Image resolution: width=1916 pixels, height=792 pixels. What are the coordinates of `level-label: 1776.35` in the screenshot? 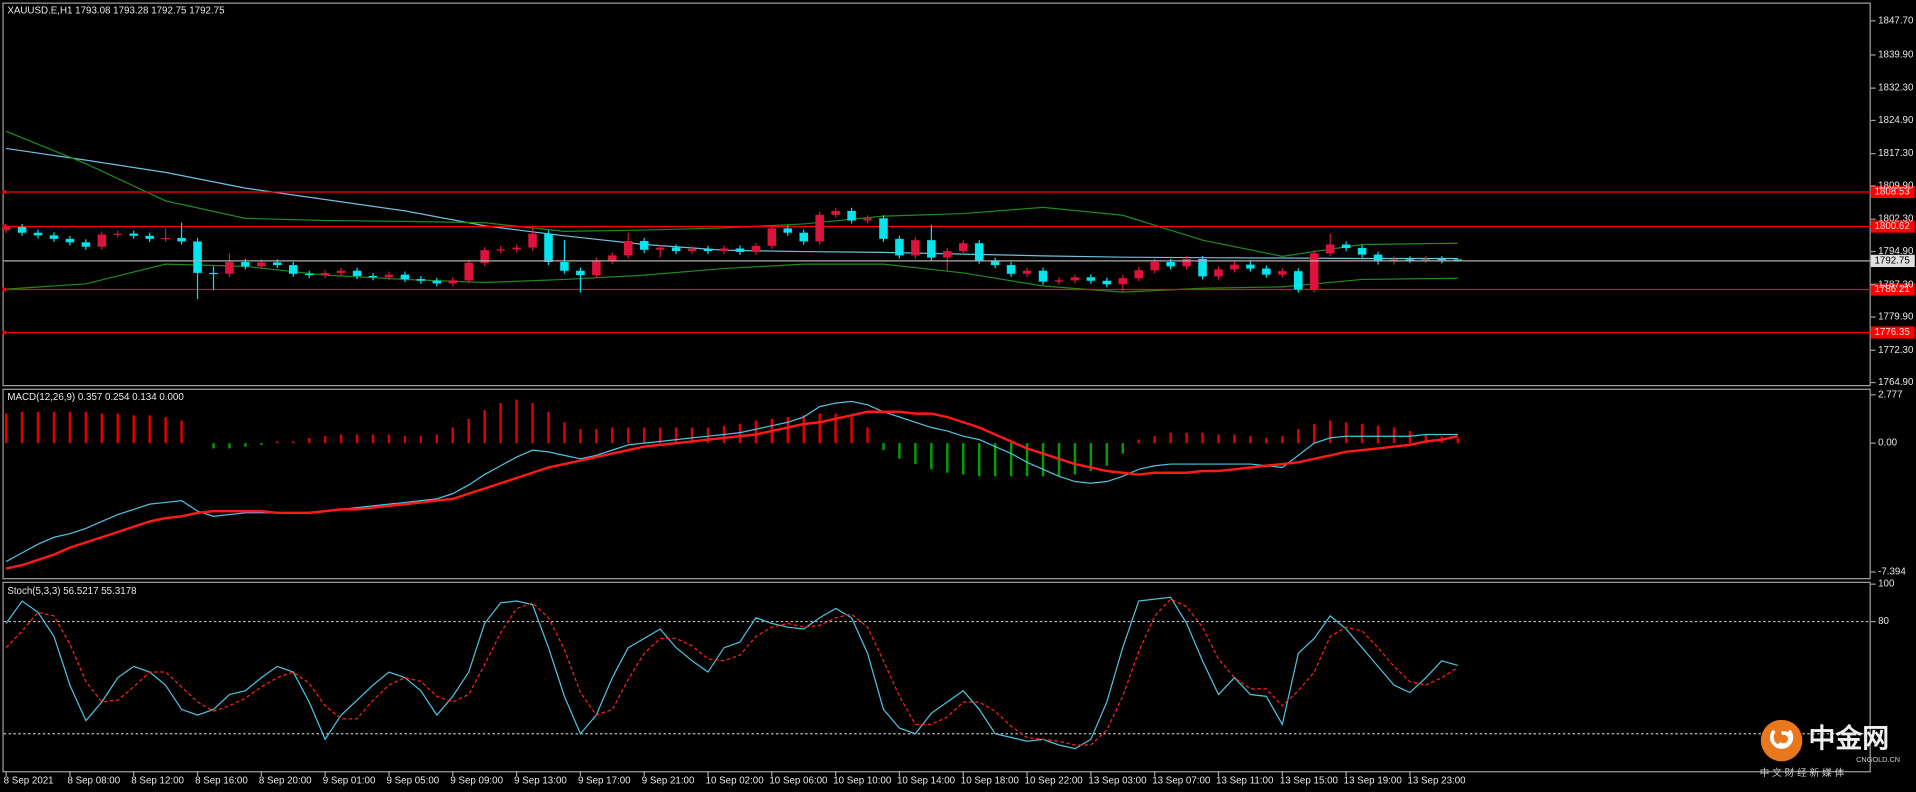 It's located at (1892, 332).